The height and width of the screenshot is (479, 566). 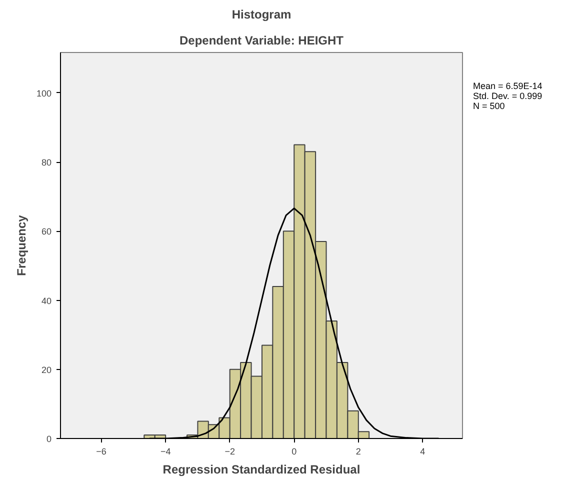 I want to click on chart-subtitle: Dependent Variable: HEIGHT, so click(x=261, y=41).